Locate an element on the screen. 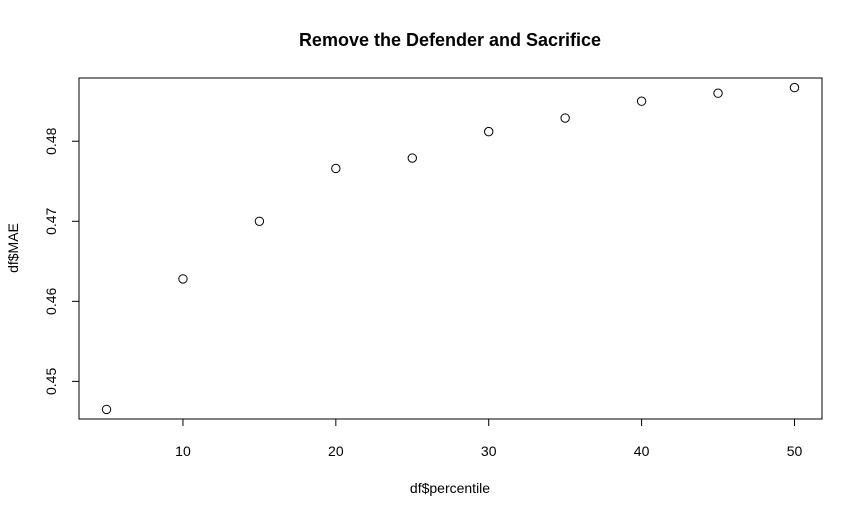  x-axis: 10 20 30 40 50 is located at coordinates (488, 439).